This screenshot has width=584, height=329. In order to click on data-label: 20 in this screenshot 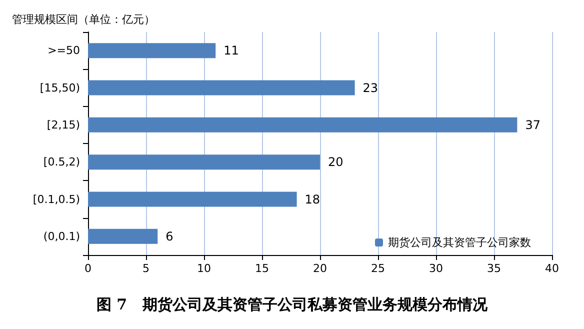, I will do `click(336, 162)`.